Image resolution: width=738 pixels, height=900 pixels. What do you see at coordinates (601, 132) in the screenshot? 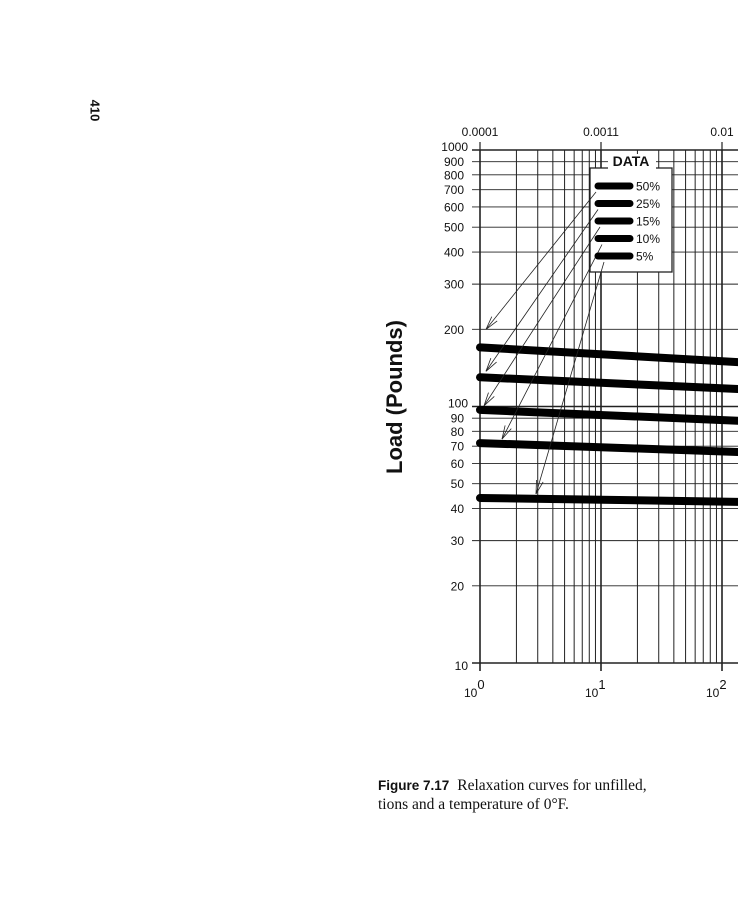
I see `top-tick-label: 0.0011` at bounding box center [601, 132].